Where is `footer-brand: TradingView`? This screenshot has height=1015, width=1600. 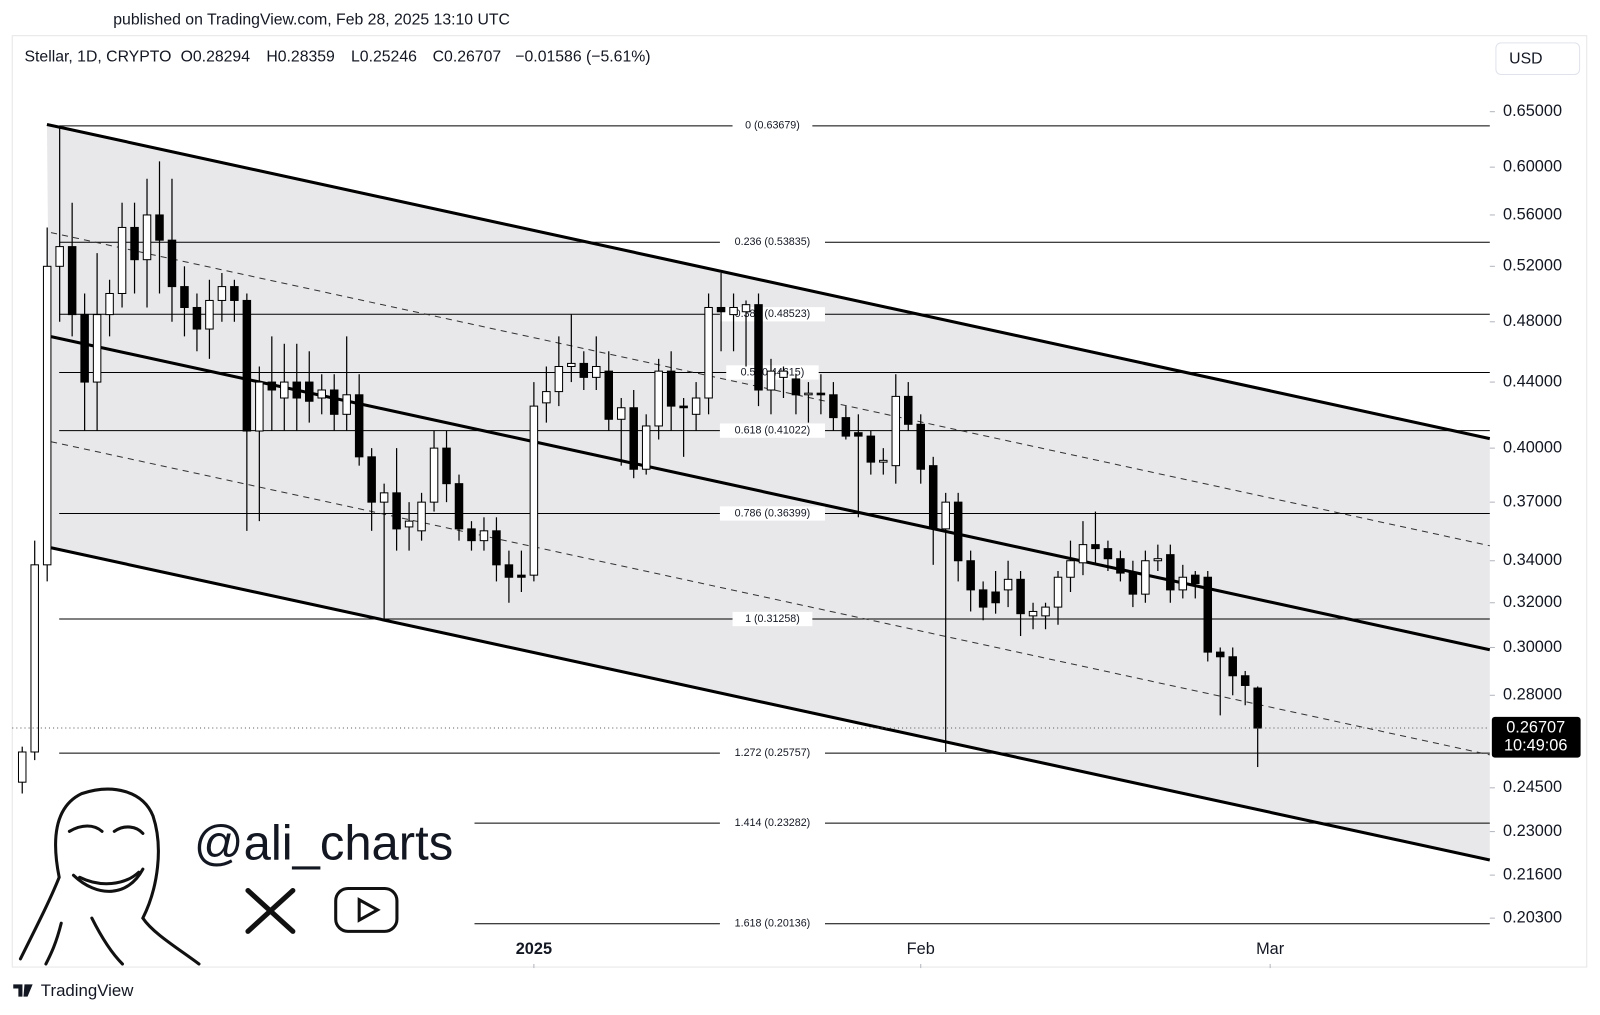 footer-brand: TradingView is located at coordinates (87, 990).